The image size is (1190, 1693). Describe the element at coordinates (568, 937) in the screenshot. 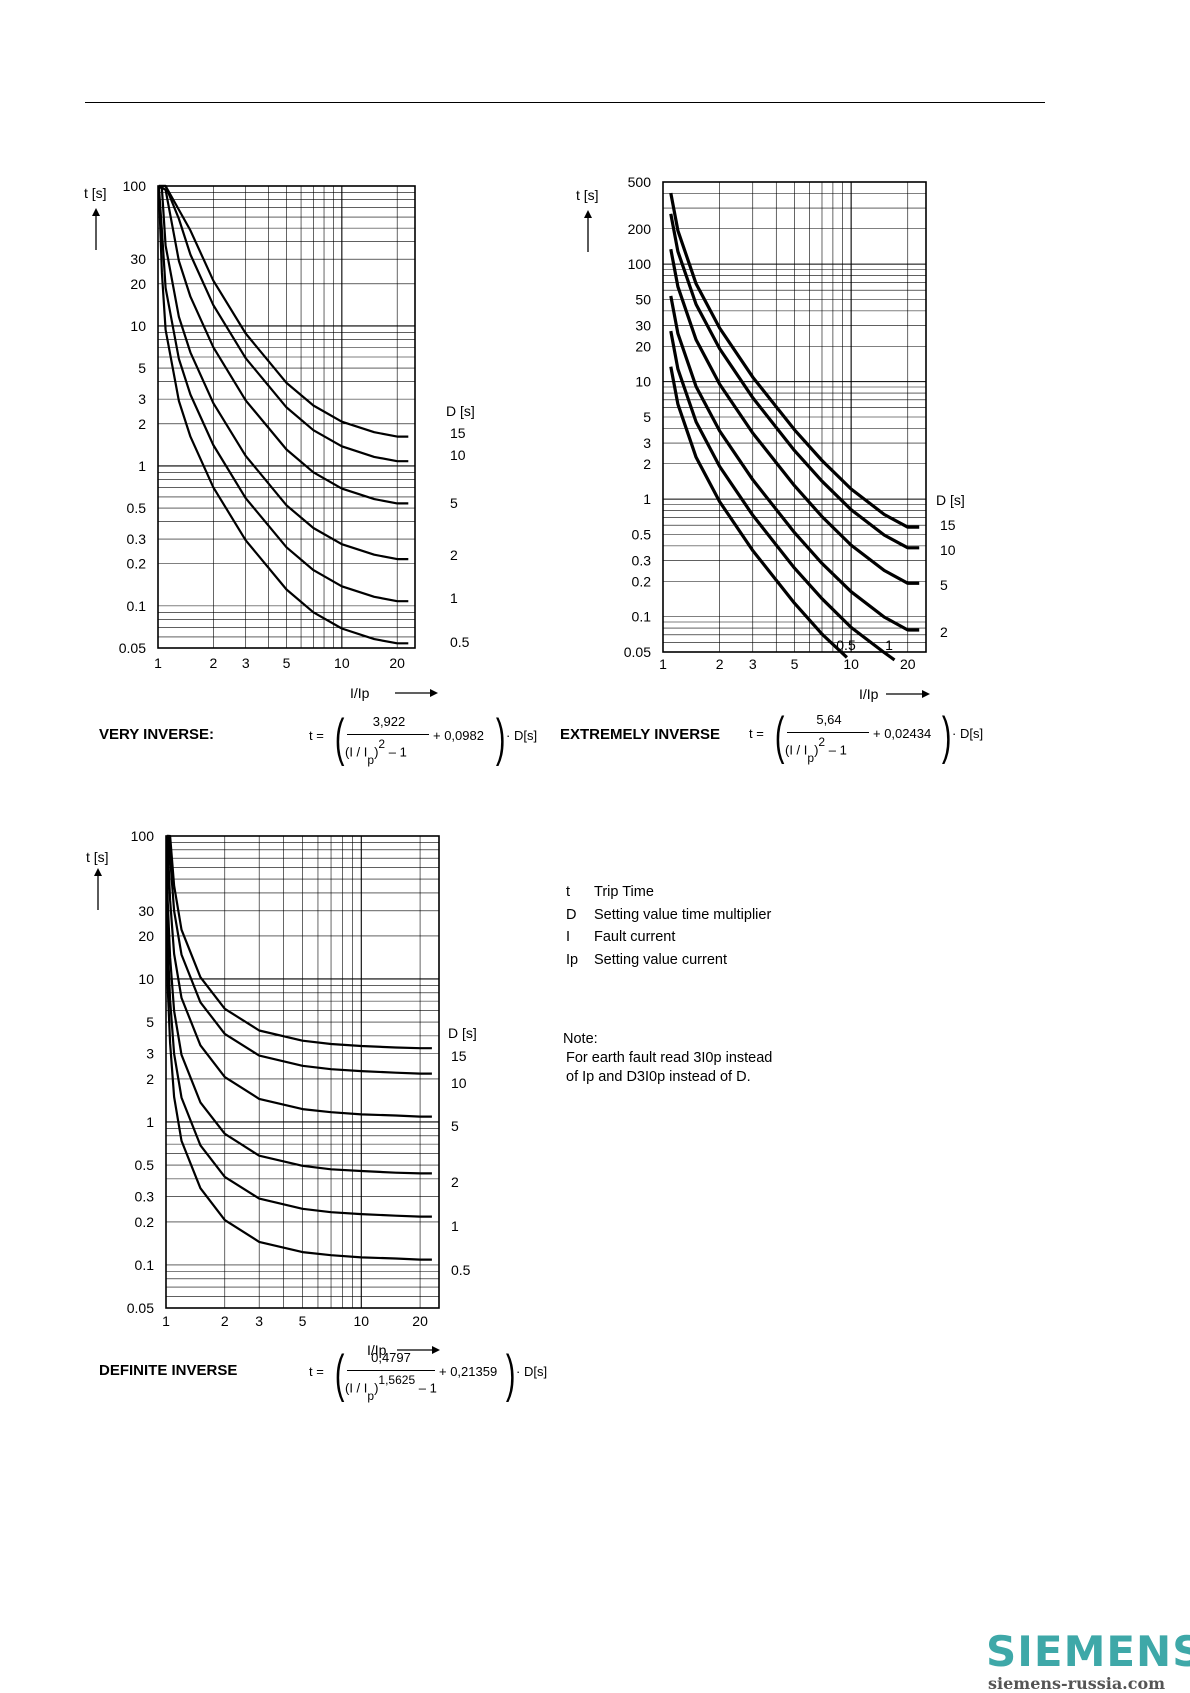

I see `legend-symbol: I` at that location.